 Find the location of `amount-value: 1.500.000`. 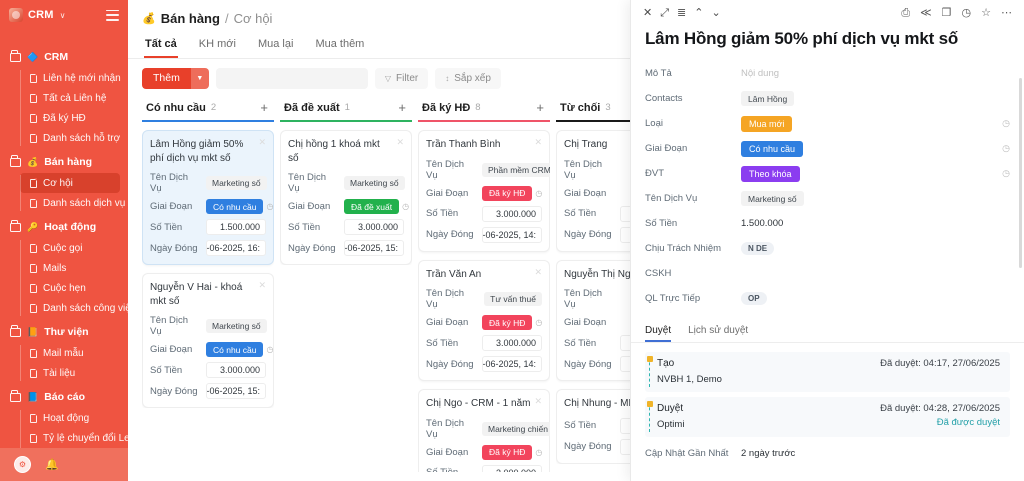

amount-value: 1.500.000 is located at coordinates (236, 227).